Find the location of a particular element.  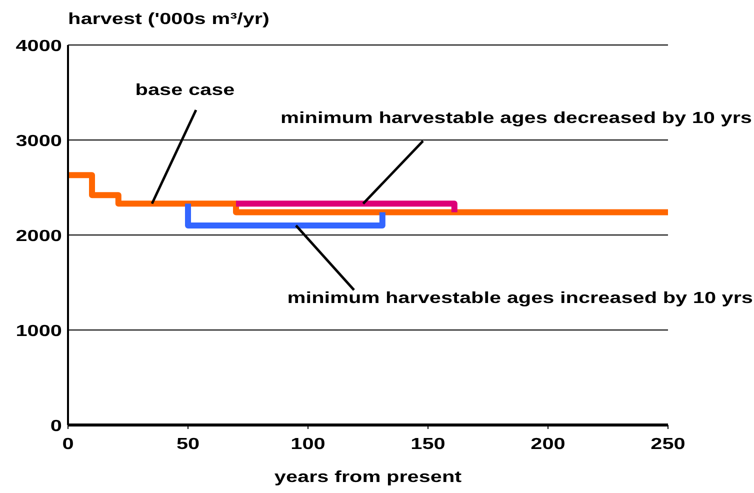

text: minimum harvestable ages increased by 10 yrs is located at coordinates (520, 297).